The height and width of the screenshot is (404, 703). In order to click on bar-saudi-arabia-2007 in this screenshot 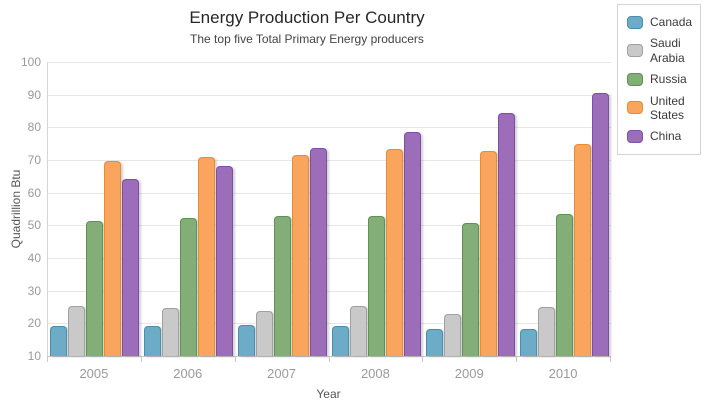, I will do `click(265, 333)`.